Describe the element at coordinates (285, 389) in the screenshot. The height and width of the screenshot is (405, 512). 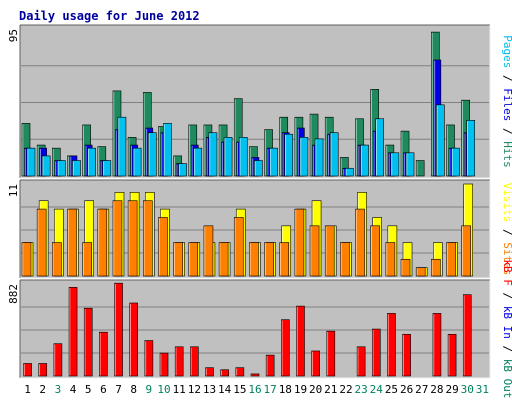
I see `x-tick-day-18: 18` at that location.